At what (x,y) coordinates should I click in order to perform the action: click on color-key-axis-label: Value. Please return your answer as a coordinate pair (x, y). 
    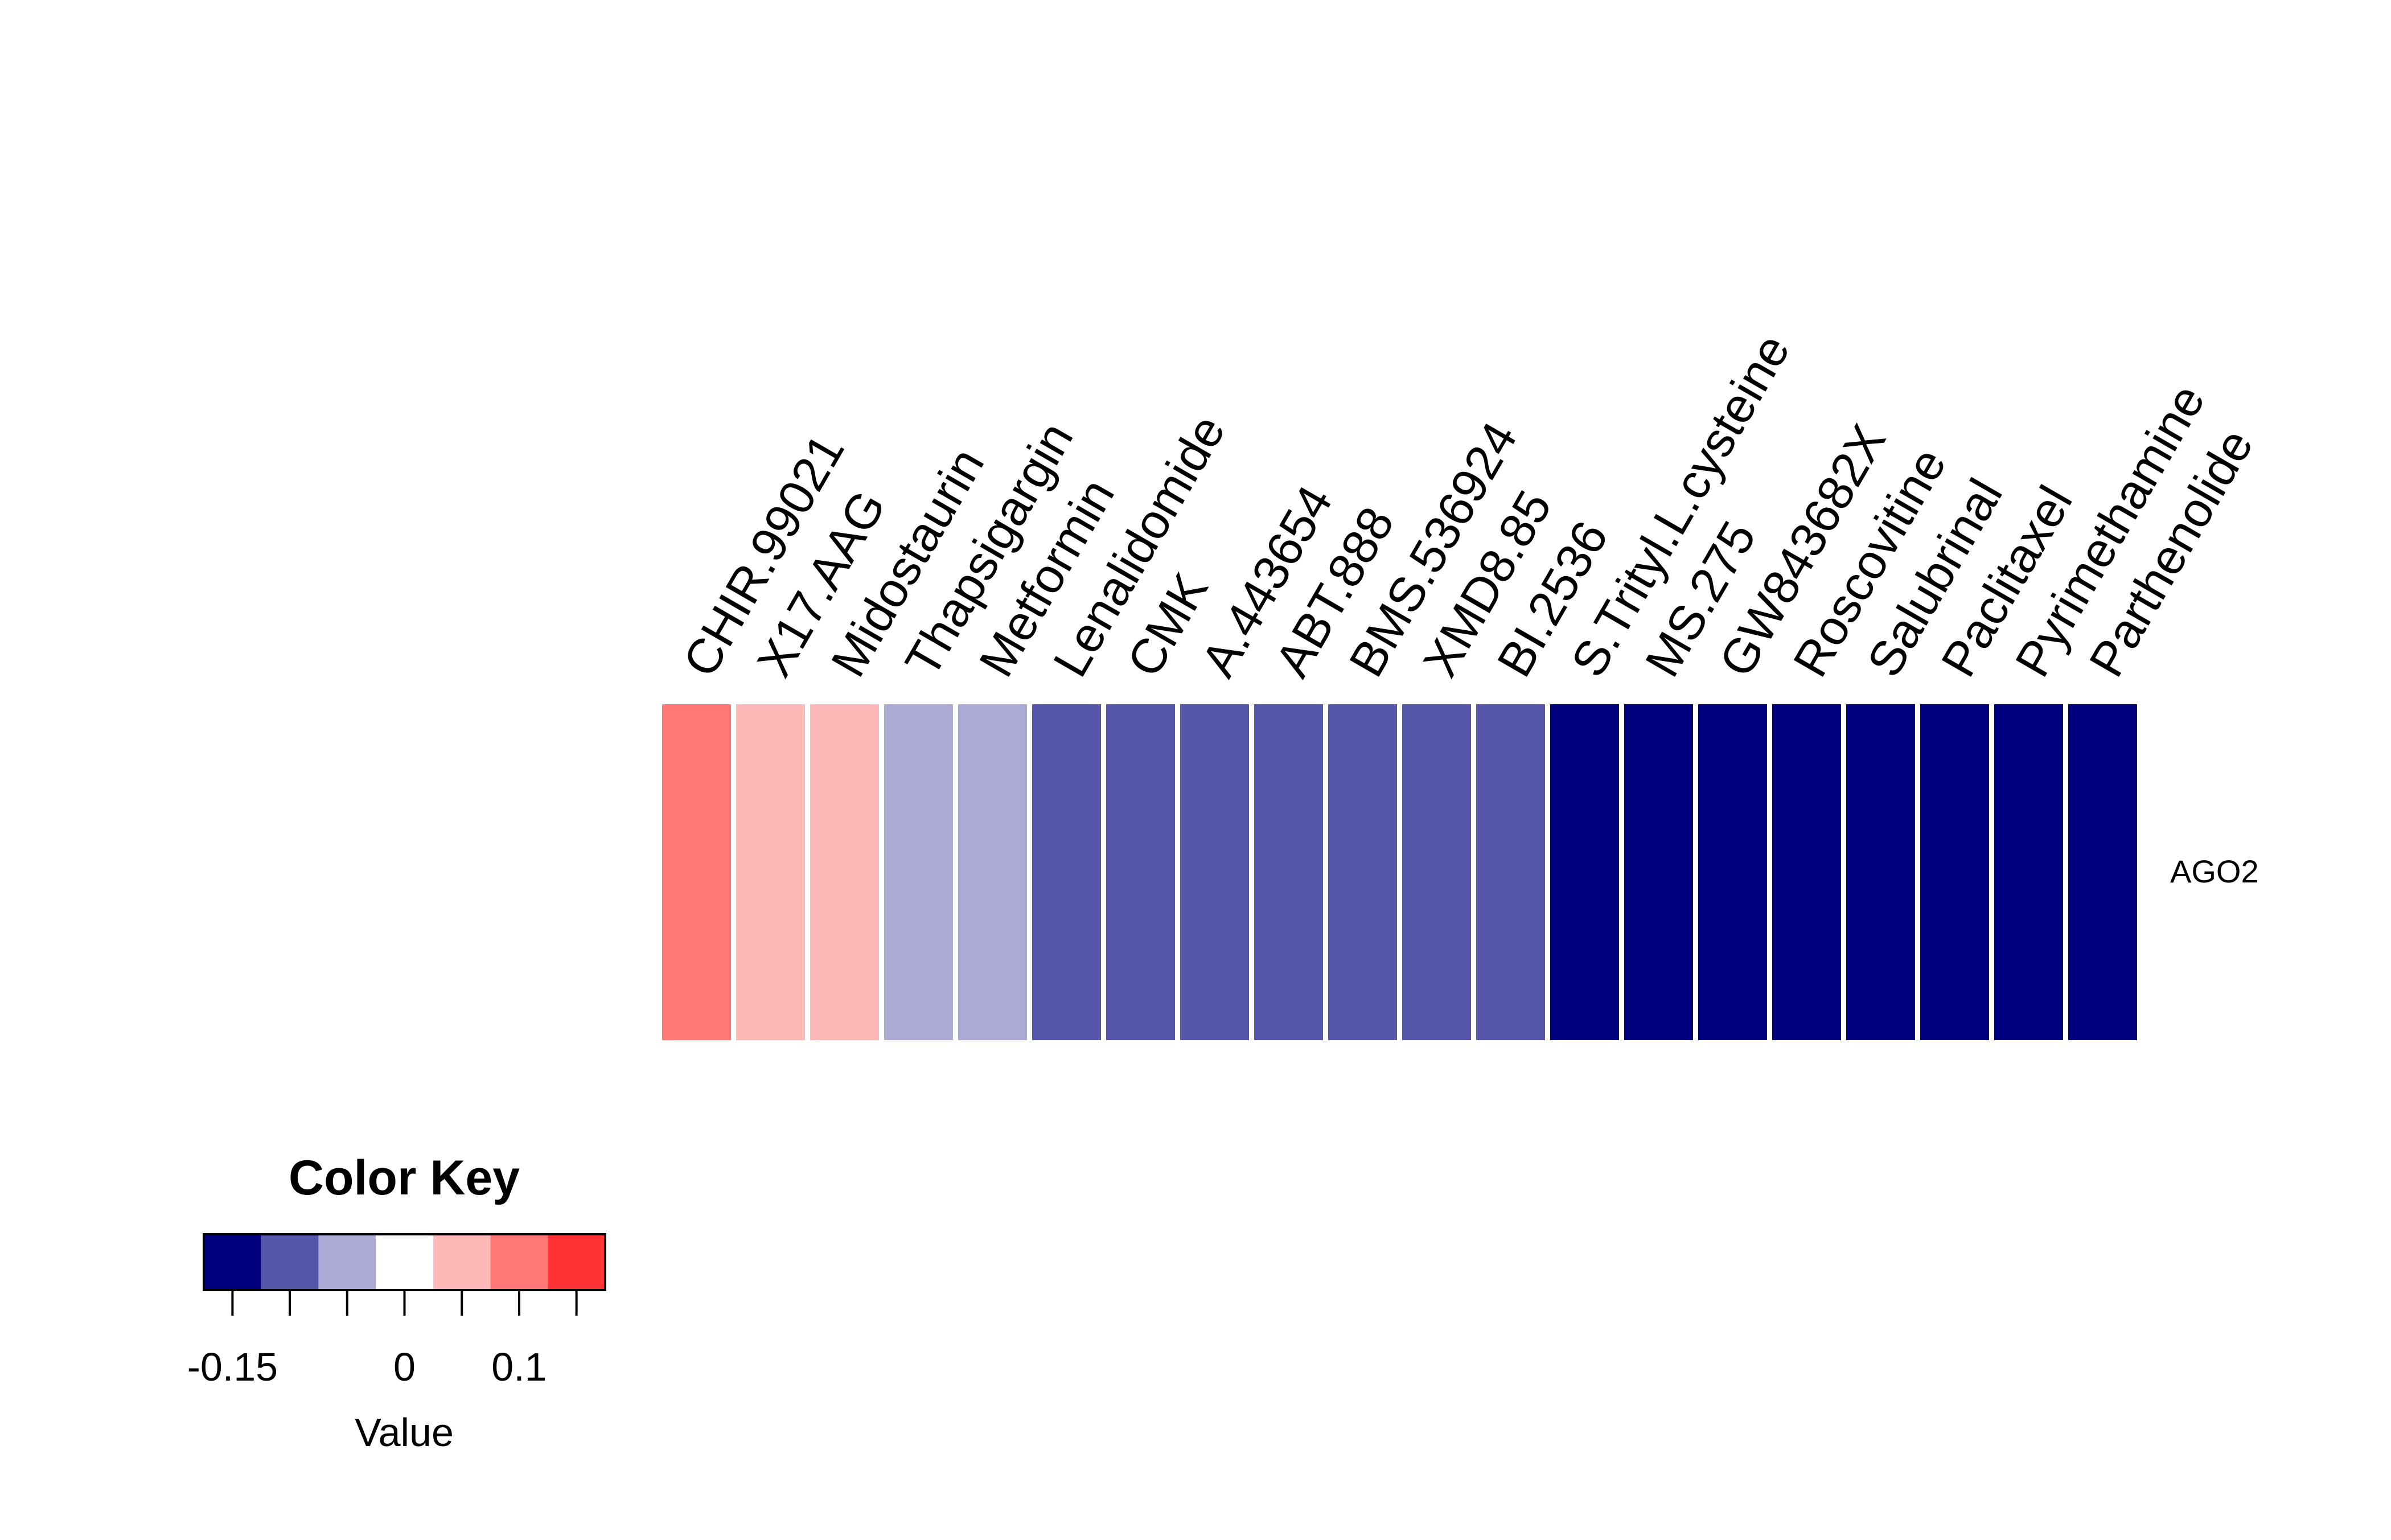
    Looking at the image, I should click on (404, 1433).